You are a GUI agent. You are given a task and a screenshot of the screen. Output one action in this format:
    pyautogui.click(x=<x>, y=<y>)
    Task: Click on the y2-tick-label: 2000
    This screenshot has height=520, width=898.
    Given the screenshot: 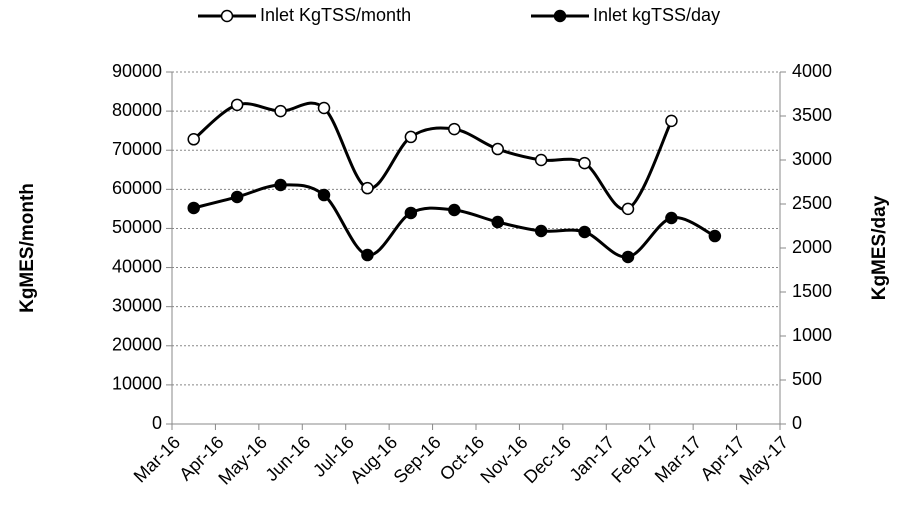 What is the action you would take?
    pyautogui.click(x=812, y=247)
    